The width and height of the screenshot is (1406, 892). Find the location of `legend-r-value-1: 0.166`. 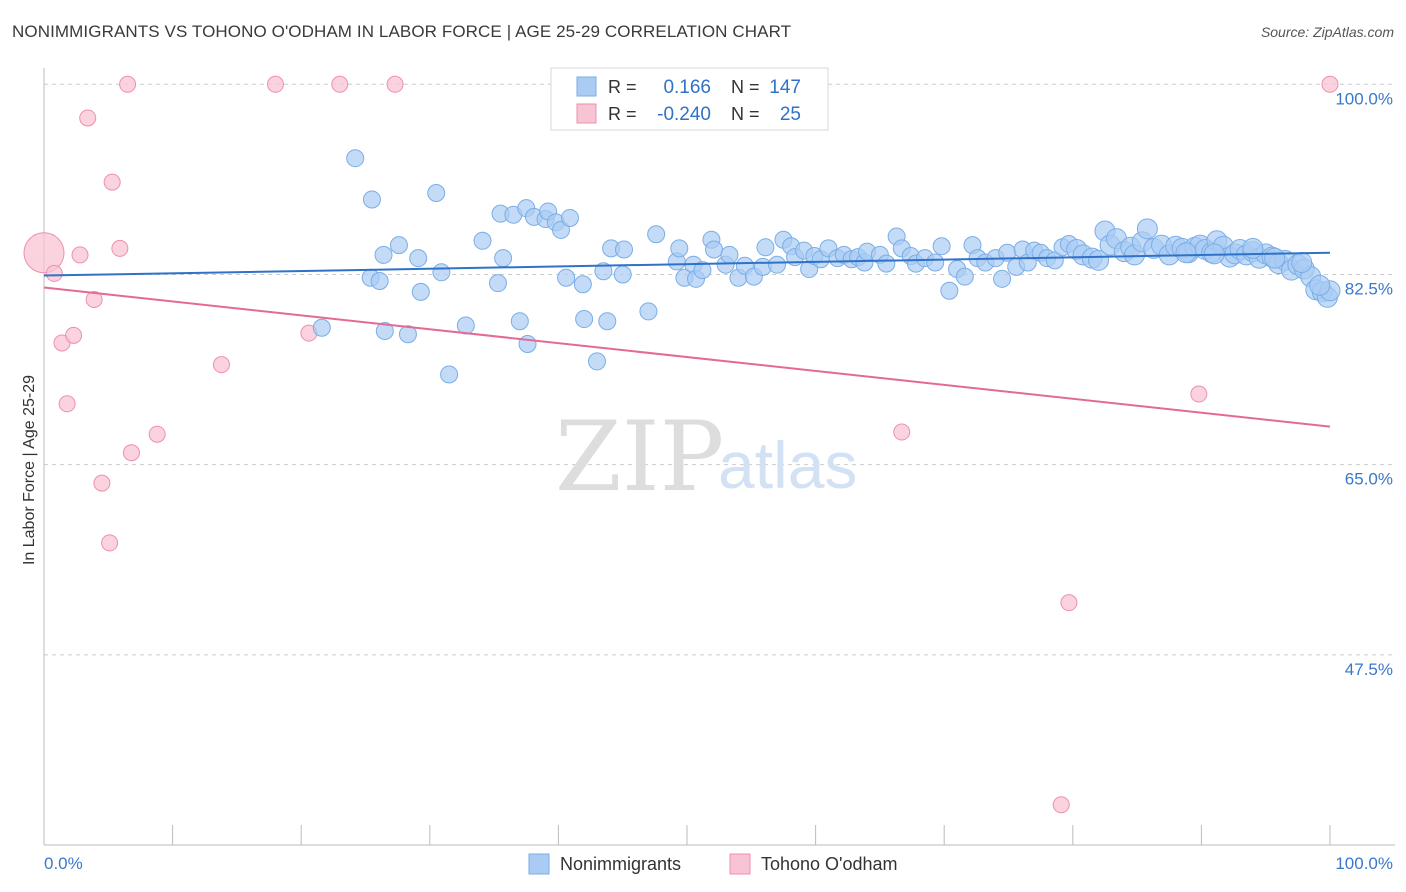

legend-r-value-1: 0.166 is located at coordinates (687, 87).